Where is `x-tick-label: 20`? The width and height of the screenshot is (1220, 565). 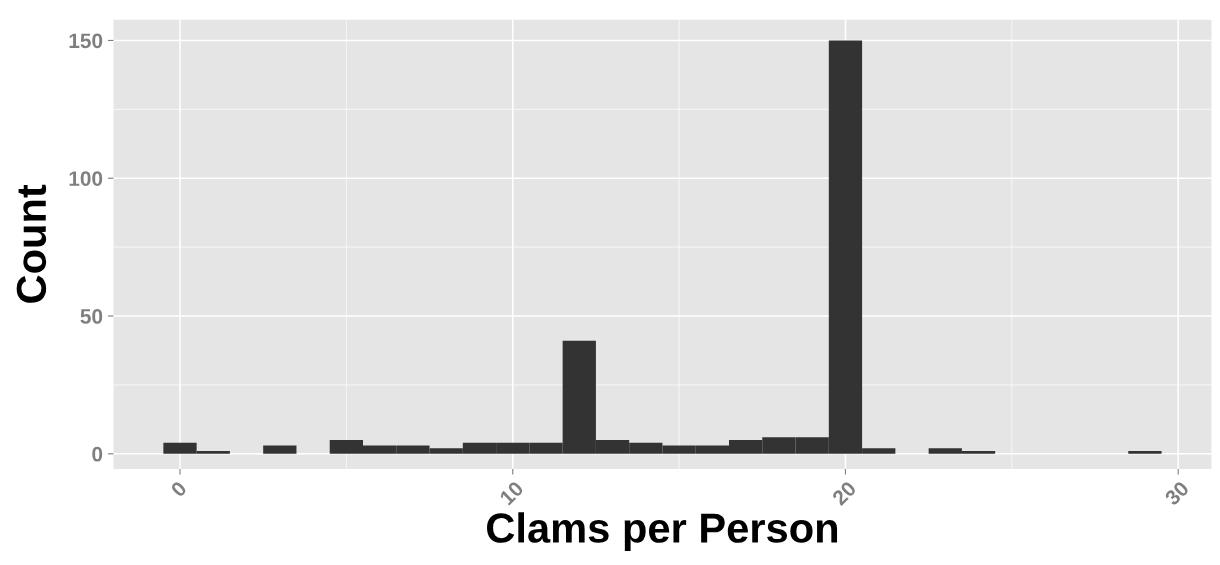
x-tick-label: 20 is located at coordinates (844, 493).